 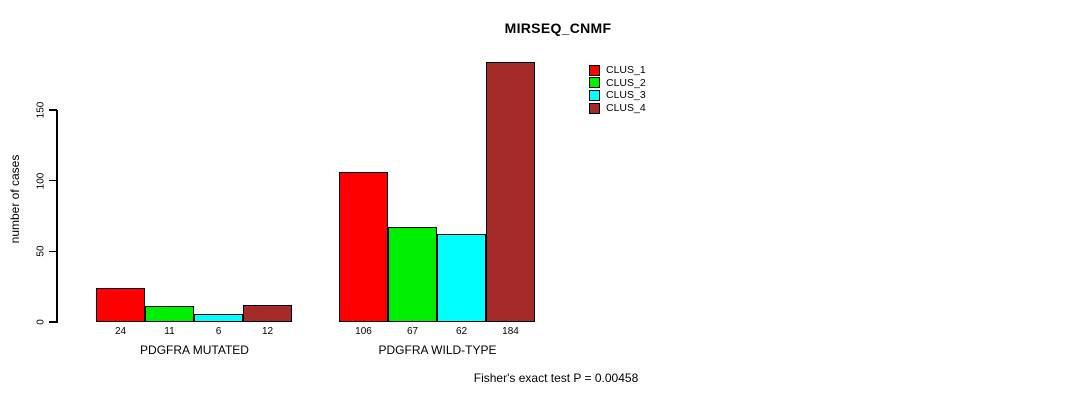 What do you see at coordinates (267, 331) in the screenshot?
I see `bar-value-label: 12` at bounding box center [267, 331].